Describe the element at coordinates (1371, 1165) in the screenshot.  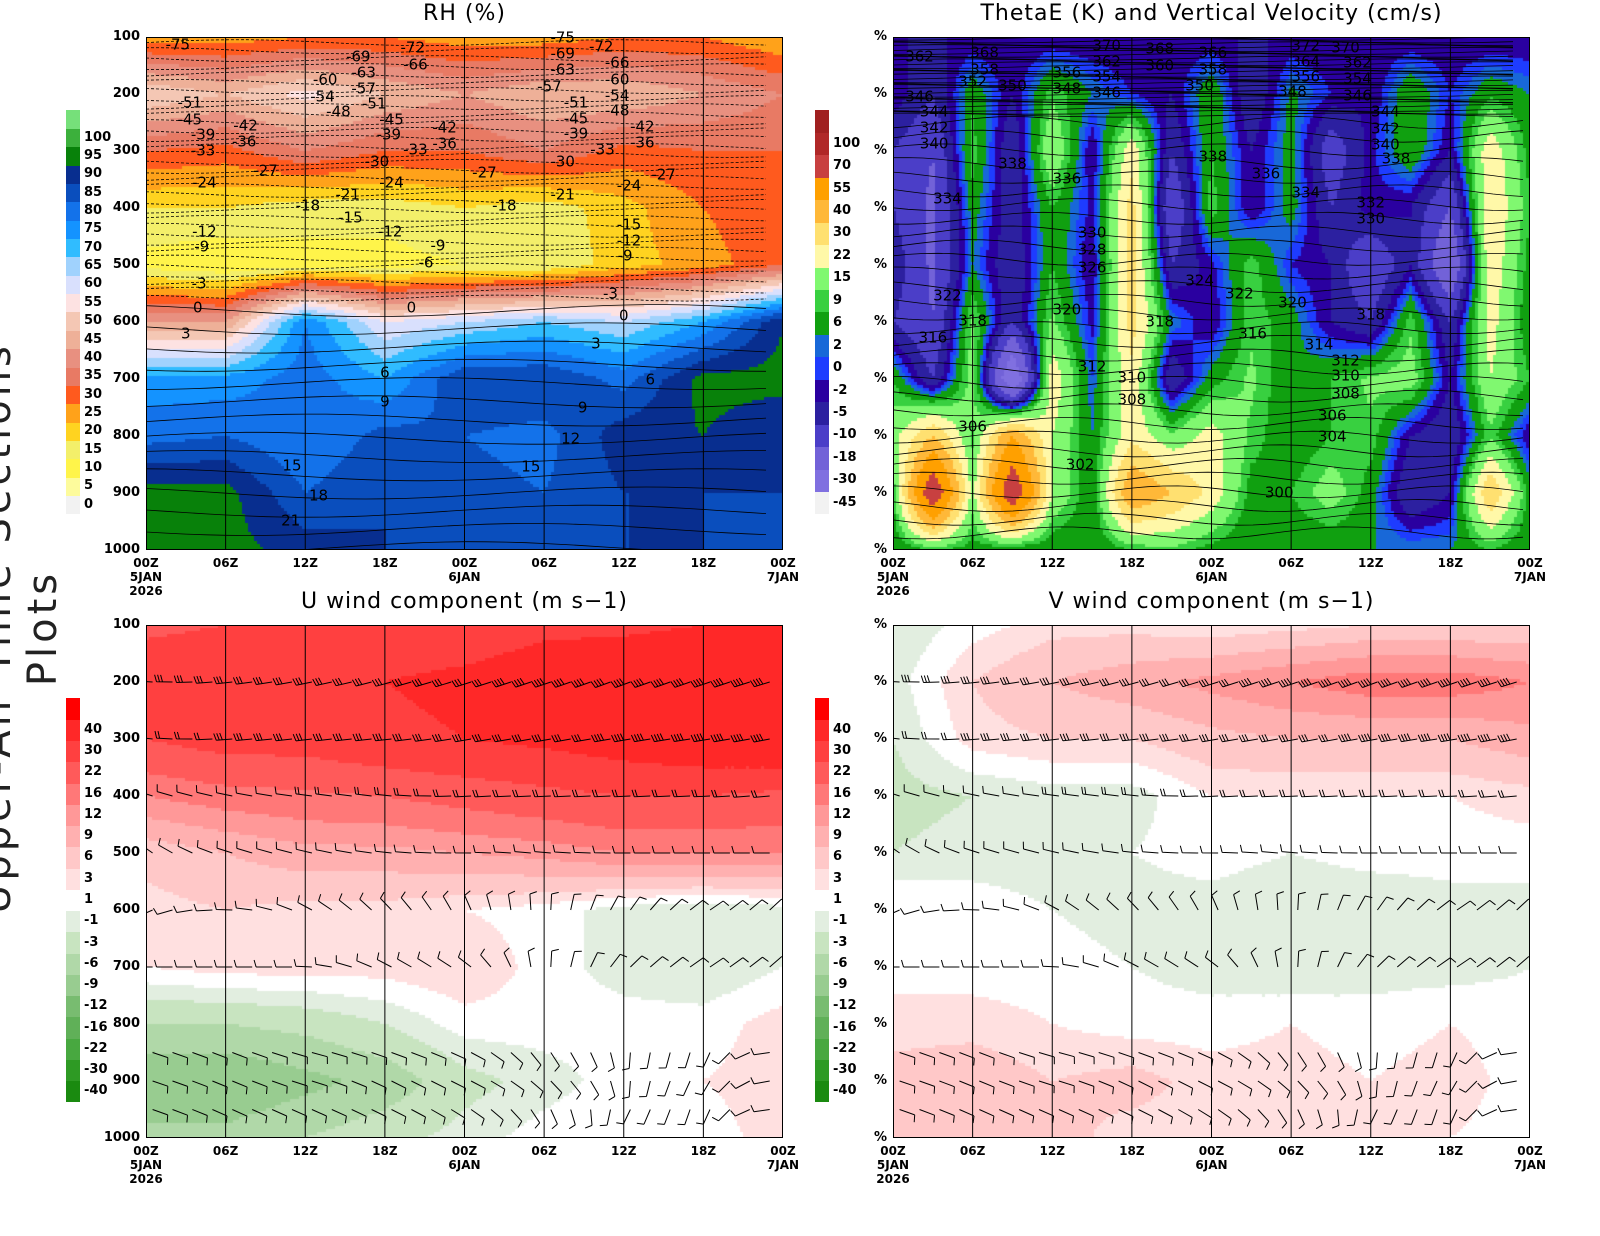
I see `x-tick-label: 12Z` at that location.